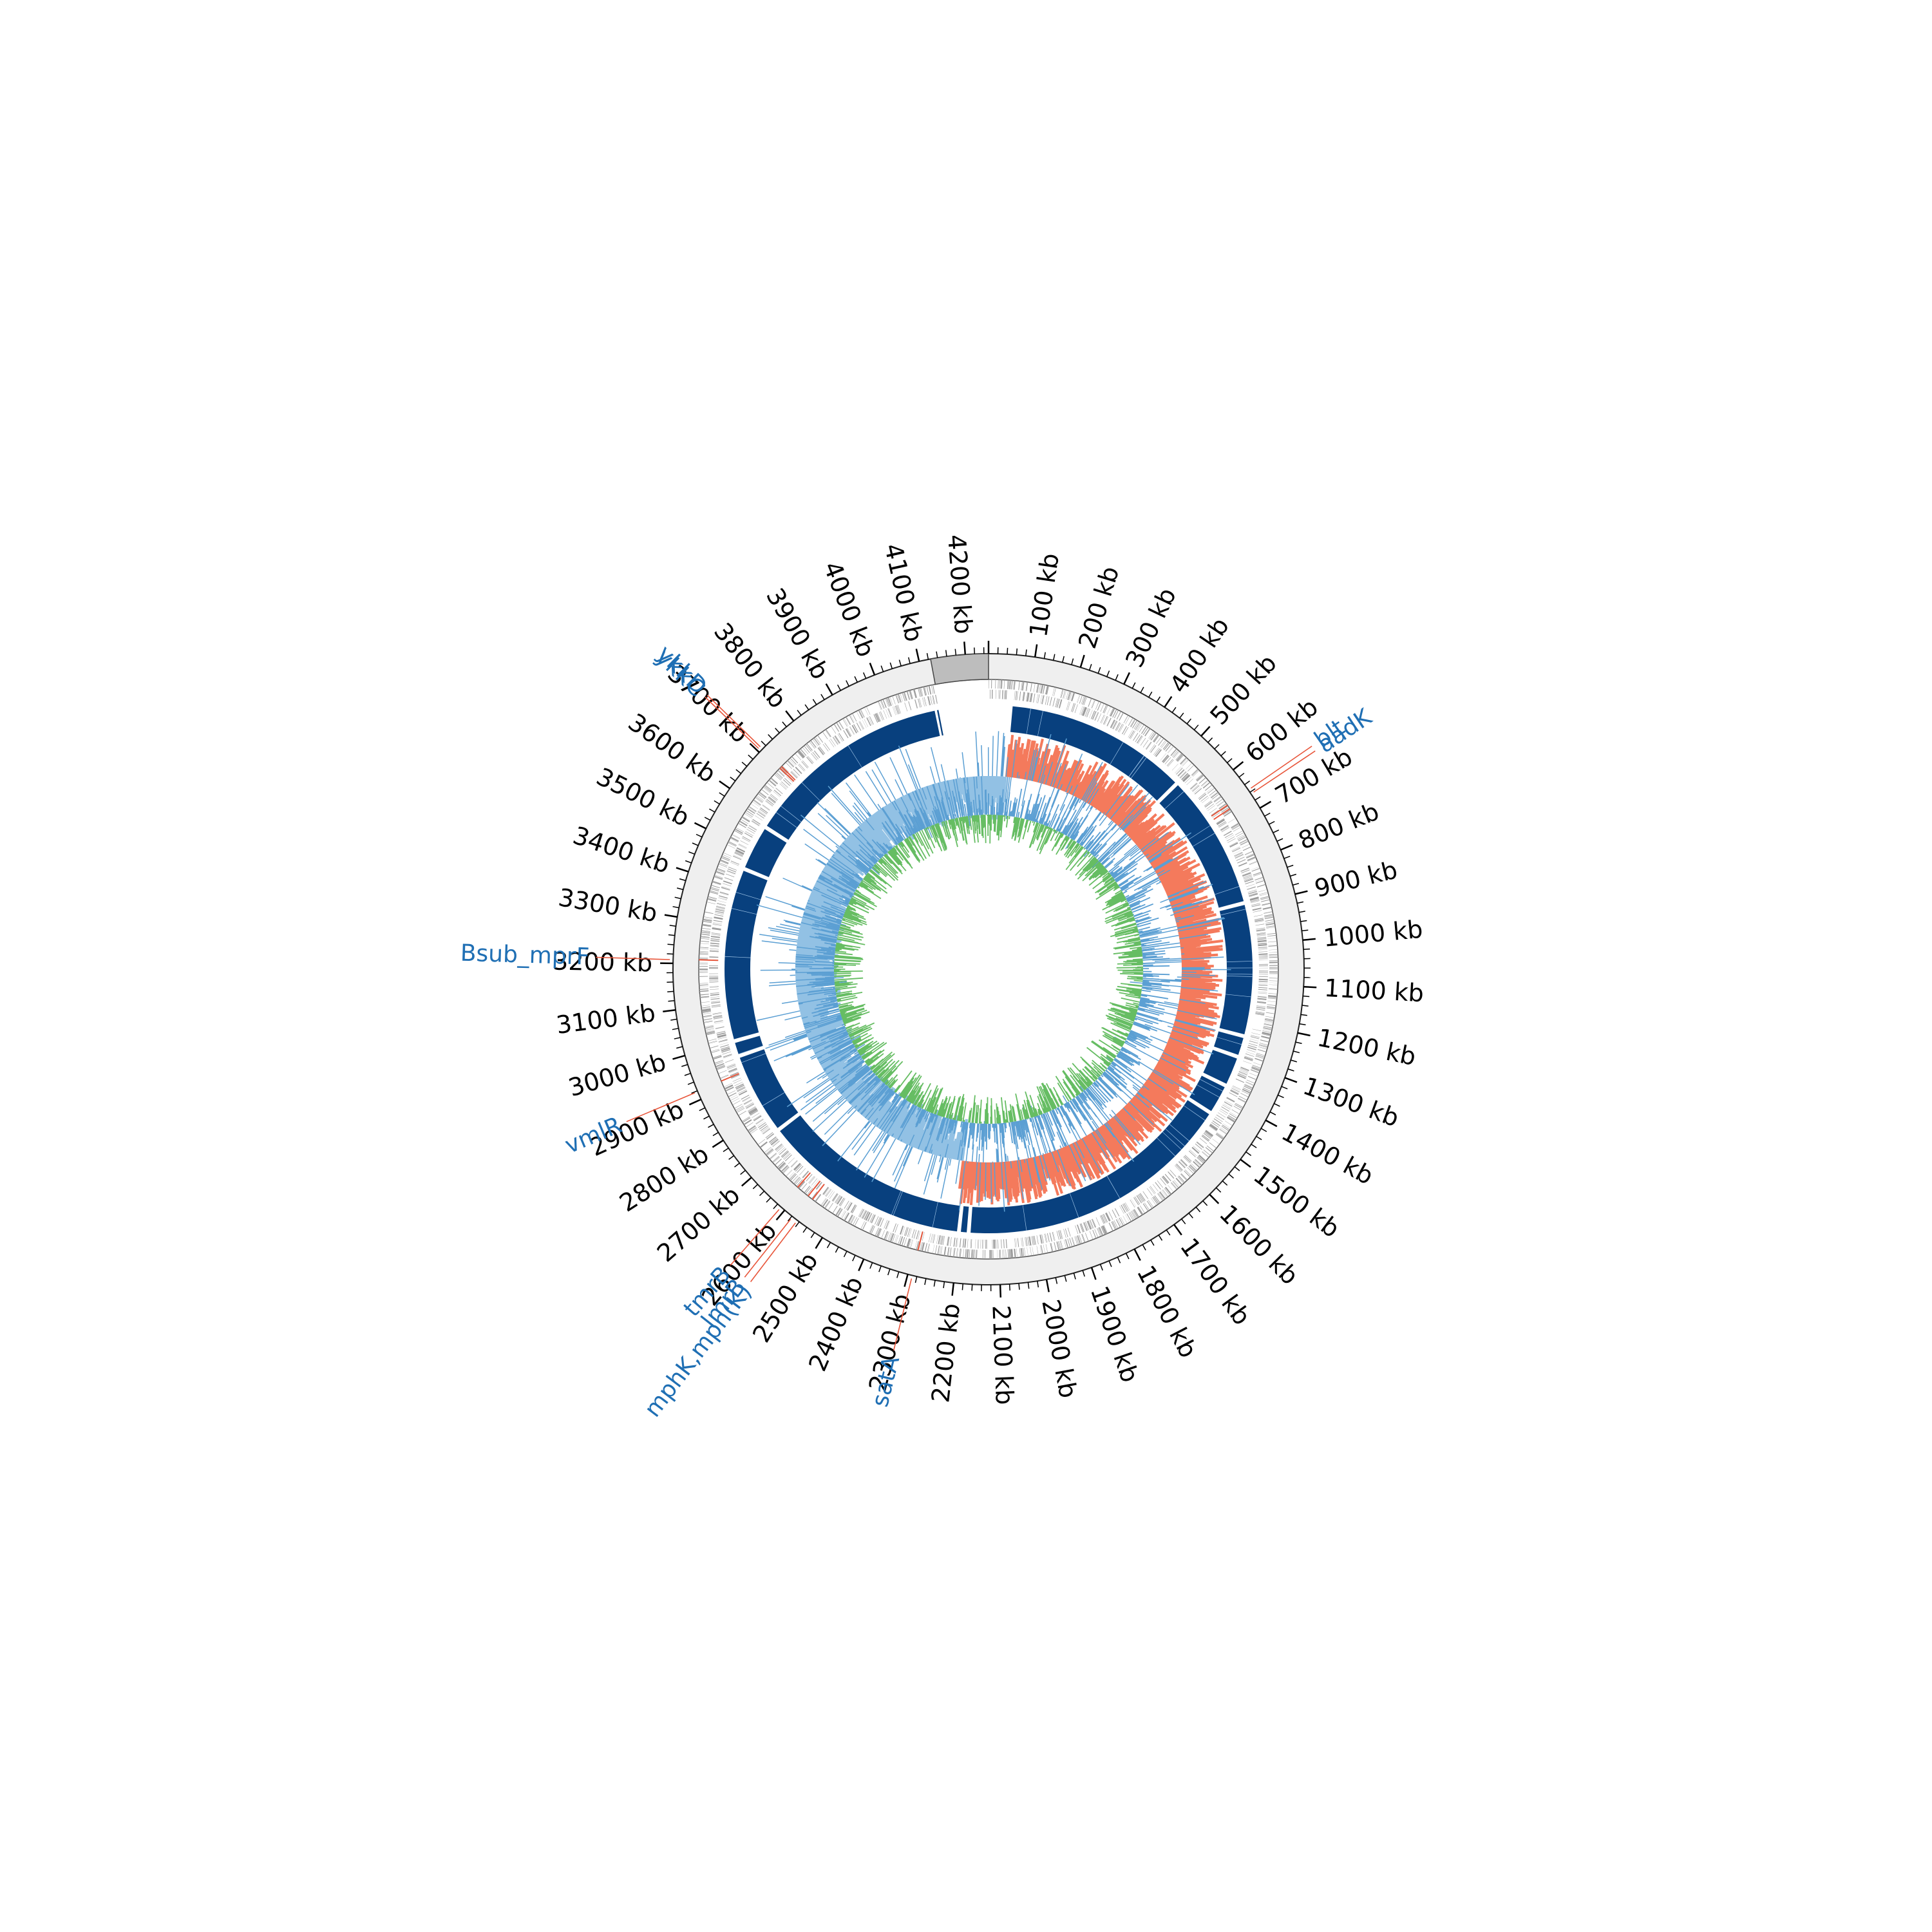 This screenshot has height=1932, width=1932. Describe the element at coordinates (1151, 627) in the screenshot. I see `tick-label: 300 kb` at that location.